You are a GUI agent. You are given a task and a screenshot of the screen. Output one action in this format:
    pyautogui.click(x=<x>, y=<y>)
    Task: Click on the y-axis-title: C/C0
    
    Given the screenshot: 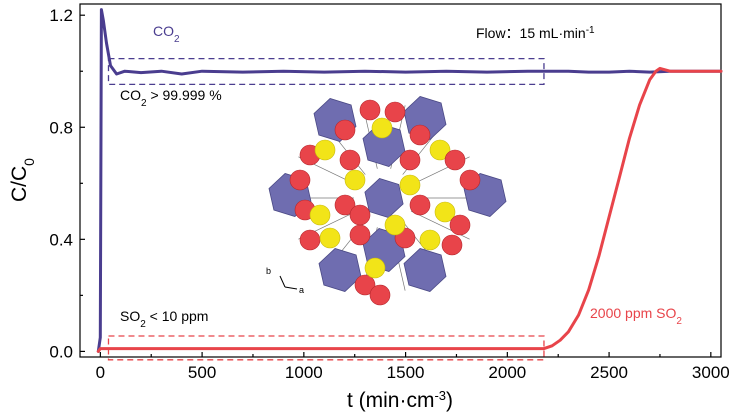 What is the action you would take?
    pyautogui.click(x=22, y=180)
    